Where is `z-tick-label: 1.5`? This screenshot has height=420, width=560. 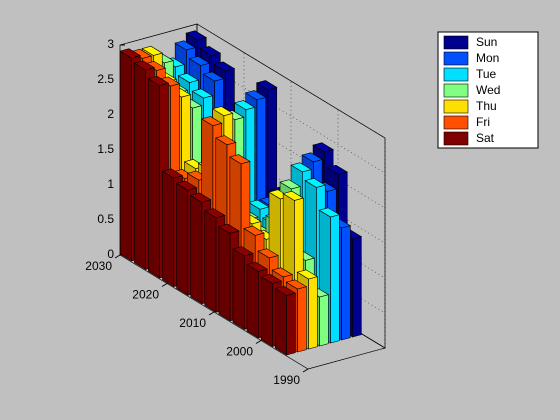
z-tick-label: 1.5 is located at coordinates (105, 149).